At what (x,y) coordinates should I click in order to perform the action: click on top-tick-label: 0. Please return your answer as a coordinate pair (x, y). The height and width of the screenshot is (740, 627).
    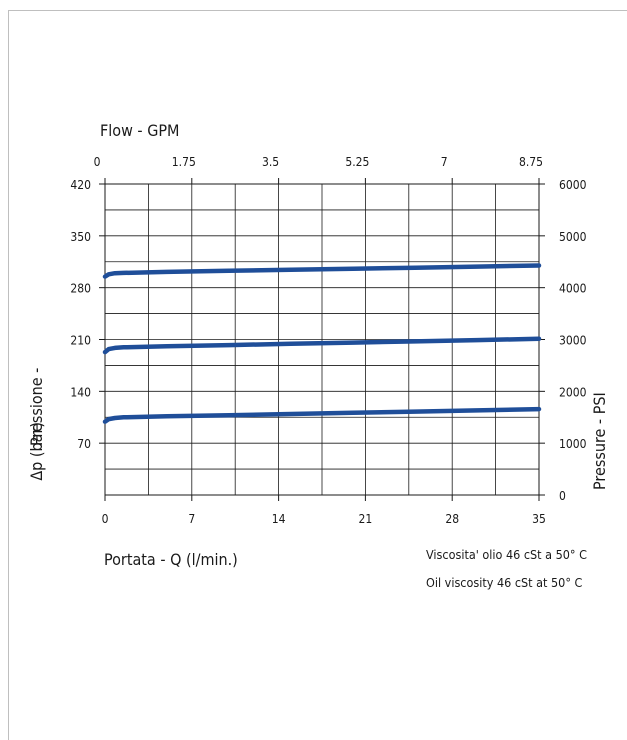
    Looking at the image, I should click on (97, 162).